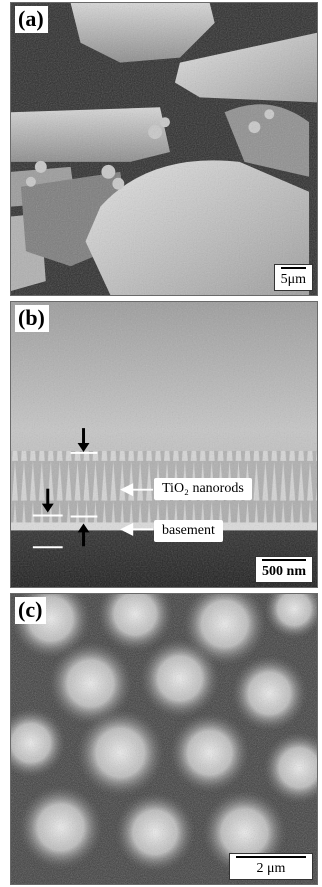  I want to click on marker-lines, so click(65, 500).